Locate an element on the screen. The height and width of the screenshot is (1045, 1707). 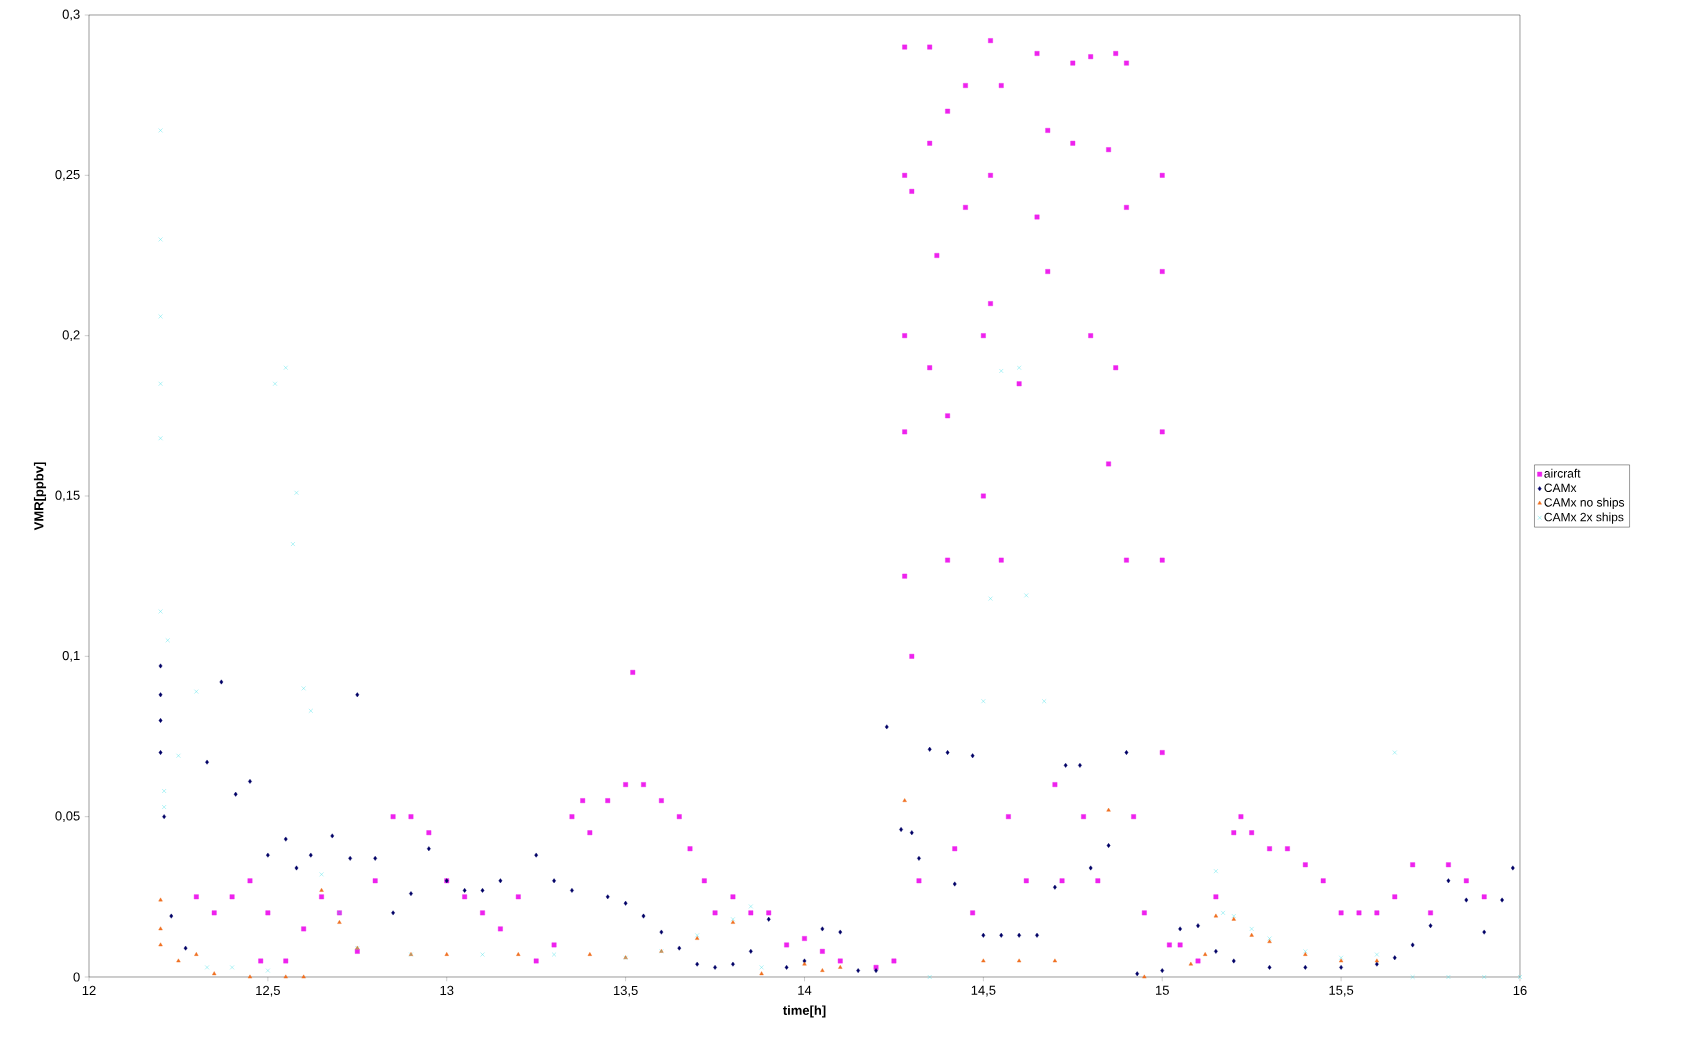
x-tick-label: 12,5 is located at coordinates (268, 991).